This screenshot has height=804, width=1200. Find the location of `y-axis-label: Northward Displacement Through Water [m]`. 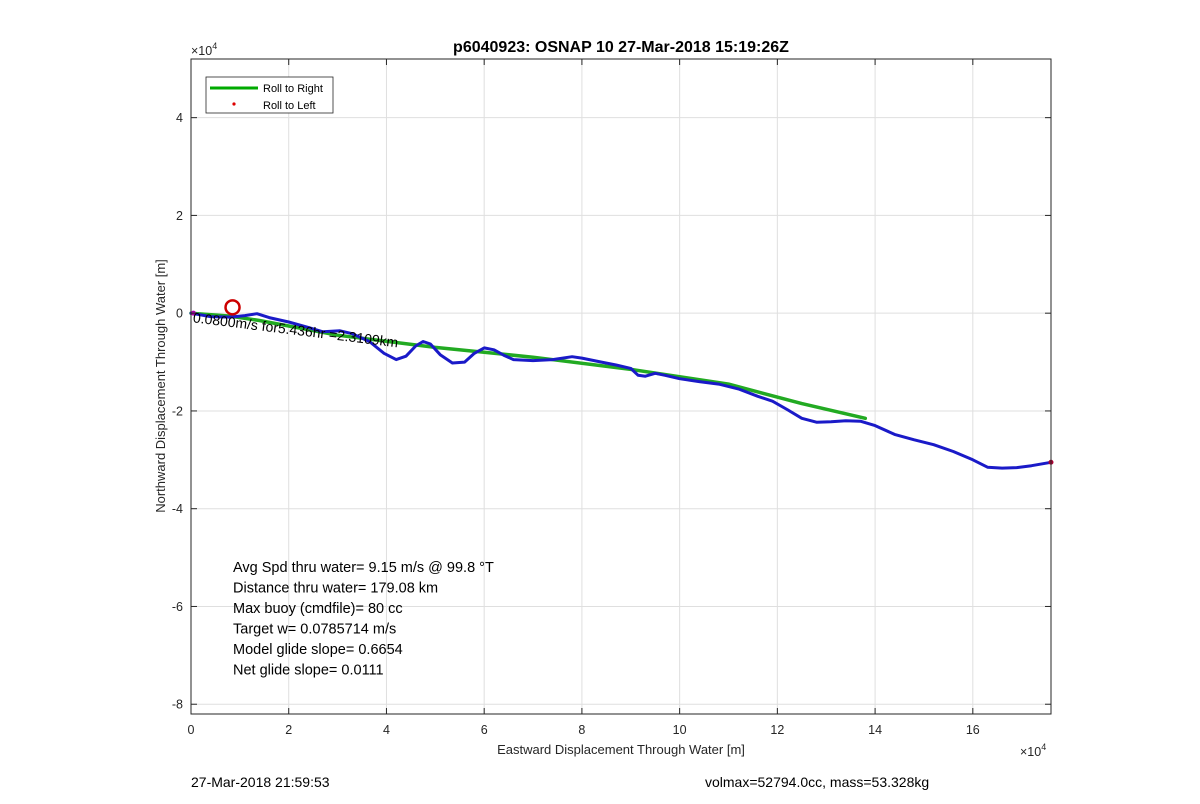

y-axis-label: Northward Displacement Through Water [m] is located at coordinates (160, 386).